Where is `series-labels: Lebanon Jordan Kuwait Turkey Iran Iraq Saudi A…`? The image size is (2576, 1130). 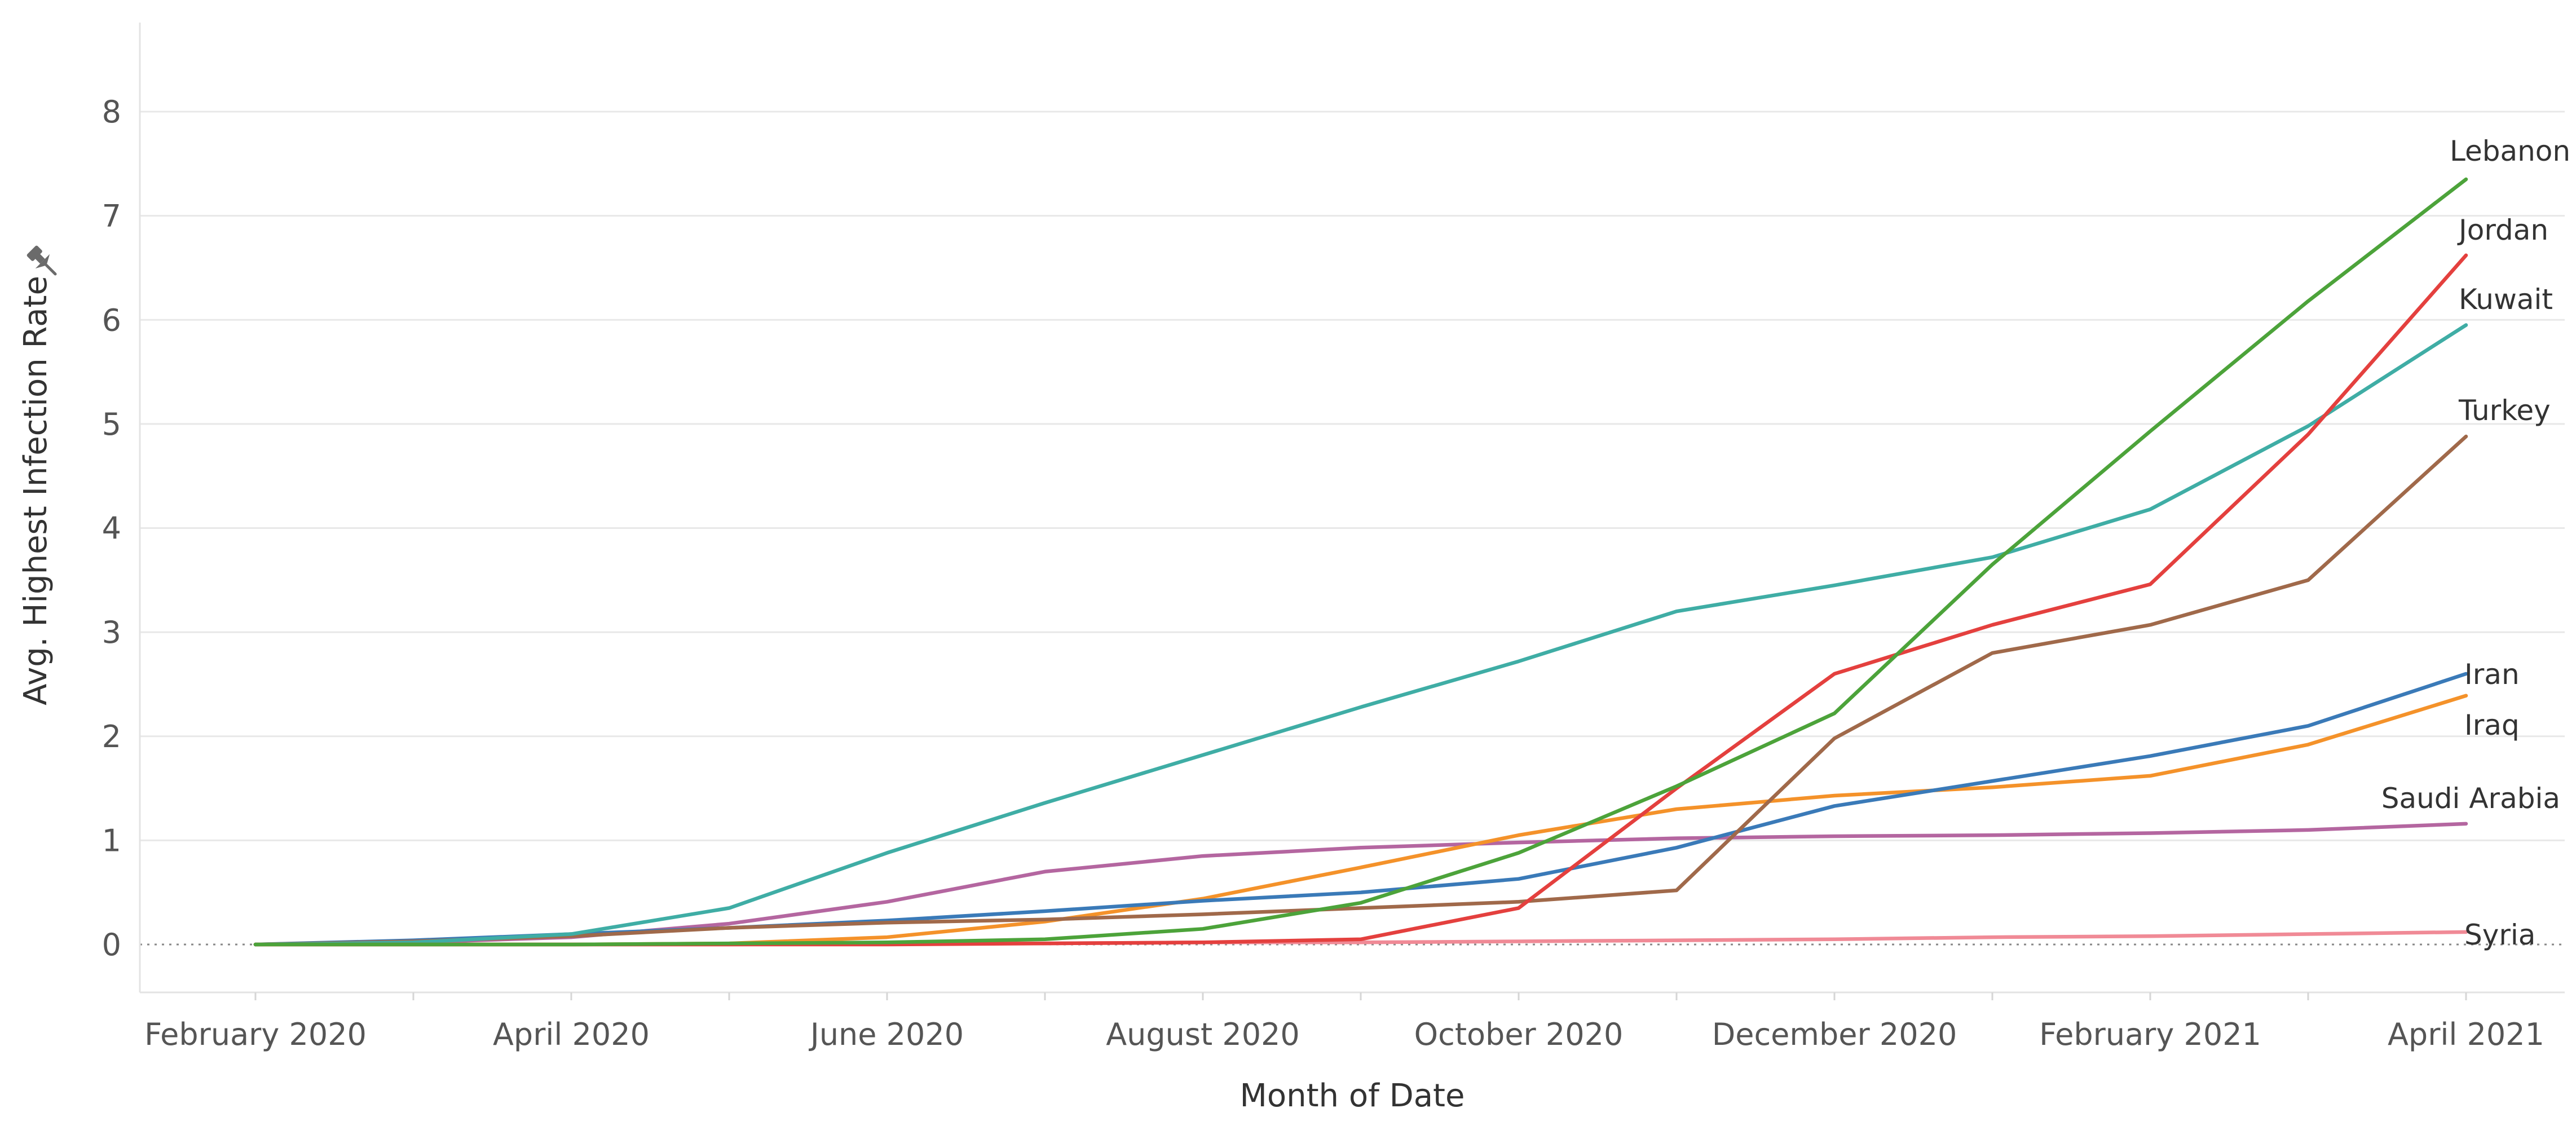
series-labels: Lebanon Jordan Kuwait Turkey Iran Iraq Saudi A… is located at coordinates (2475, 543).